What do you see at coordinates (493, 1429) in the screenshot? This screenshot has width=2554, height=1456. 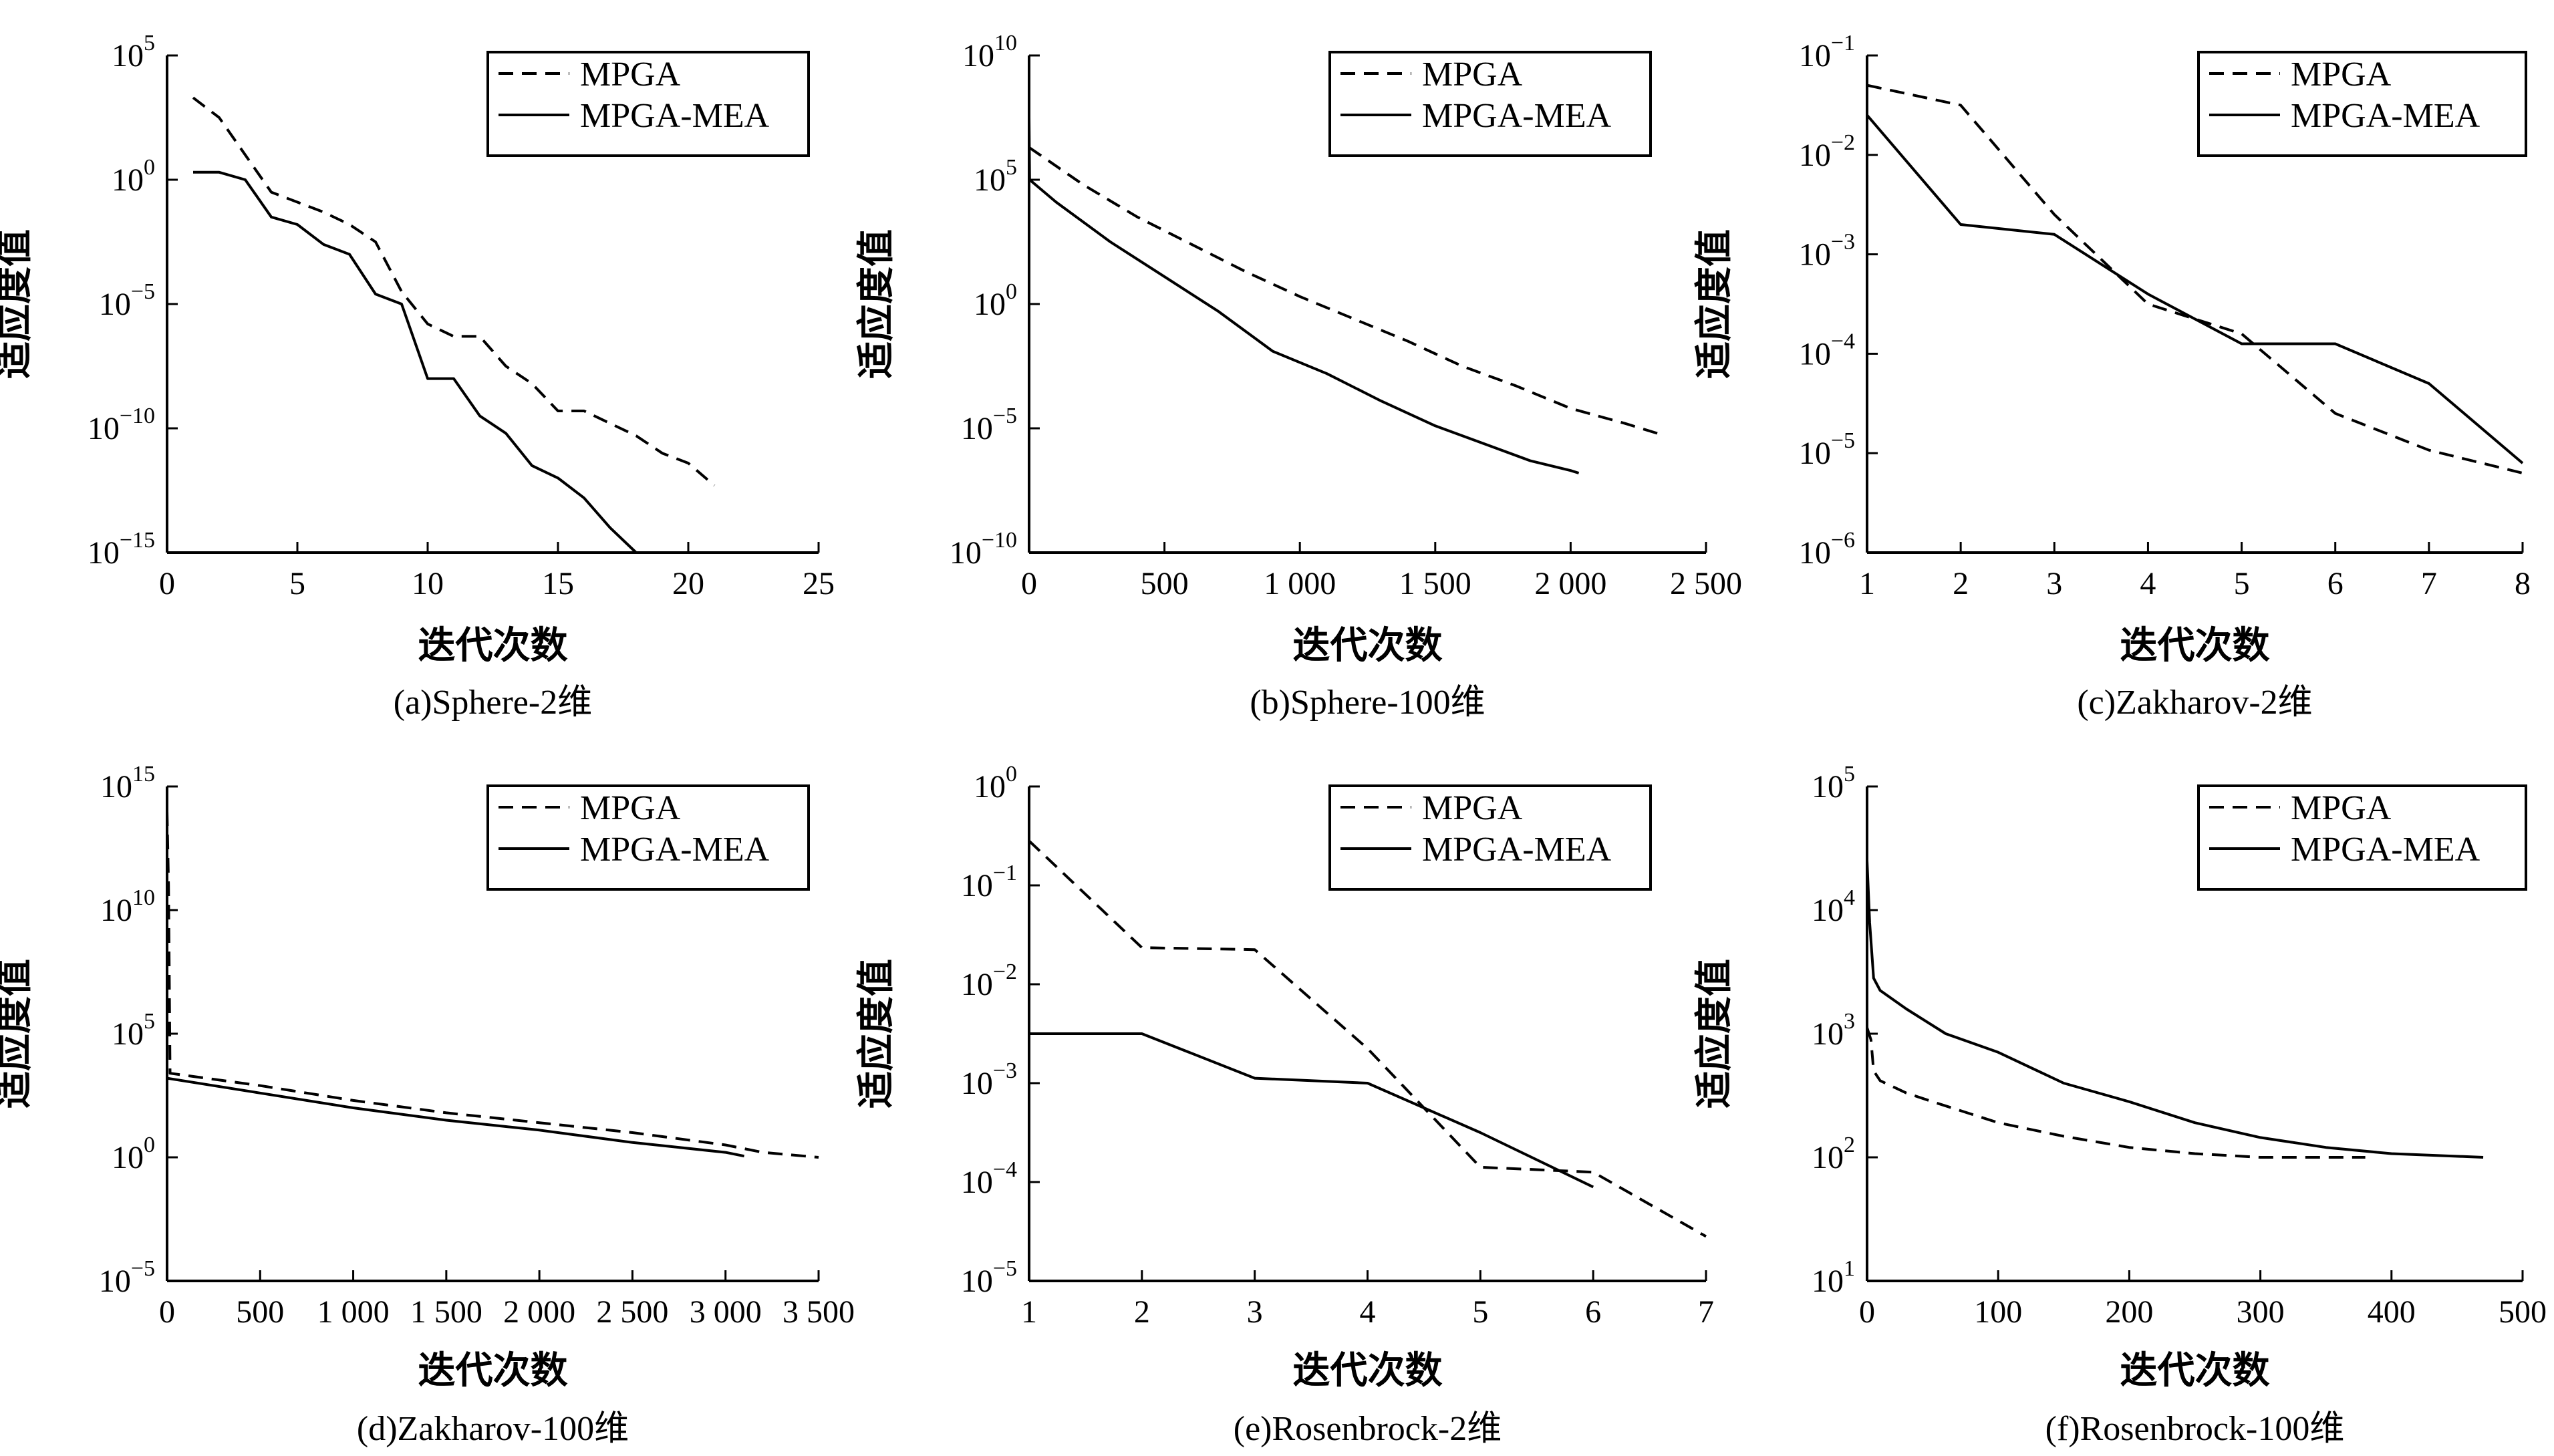 I see `chart-caption: (d)Zakharov-100维` at bounding box center [493, 1429].